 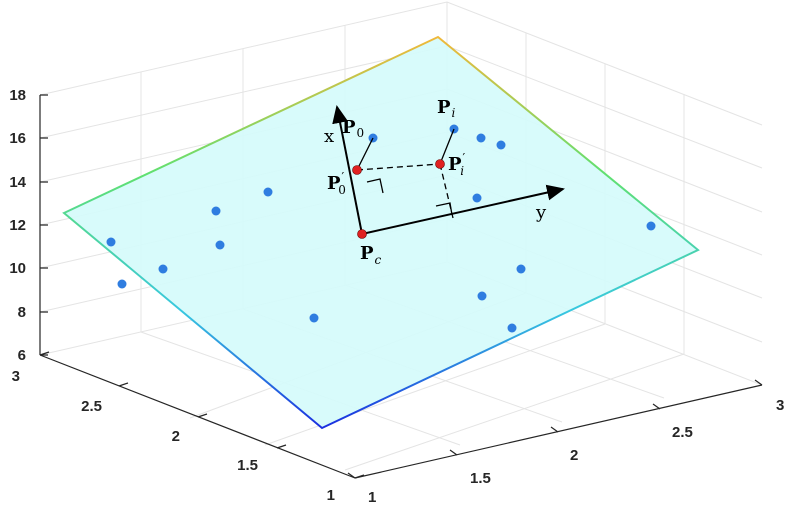 I want to click on z-tick-label: 16, so click(x=17, y=138).